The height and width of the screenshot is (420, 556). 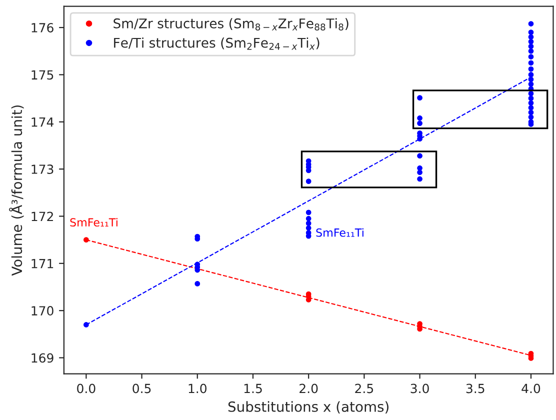 What do you see at coordinates (364, 389) in the screenshot?
I see `x-tick-label: 2.5` at bounding box center [364, 389].